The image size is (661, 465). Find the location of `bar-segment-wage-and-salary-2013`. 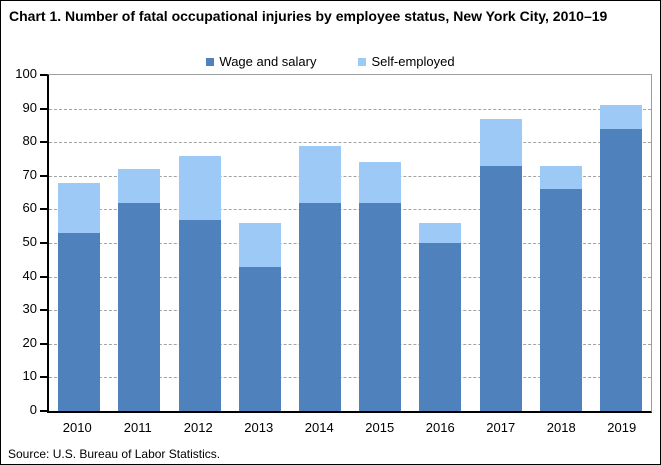

bar-segment-wage-and-salary-2013 is located at coordinates (260, 338).